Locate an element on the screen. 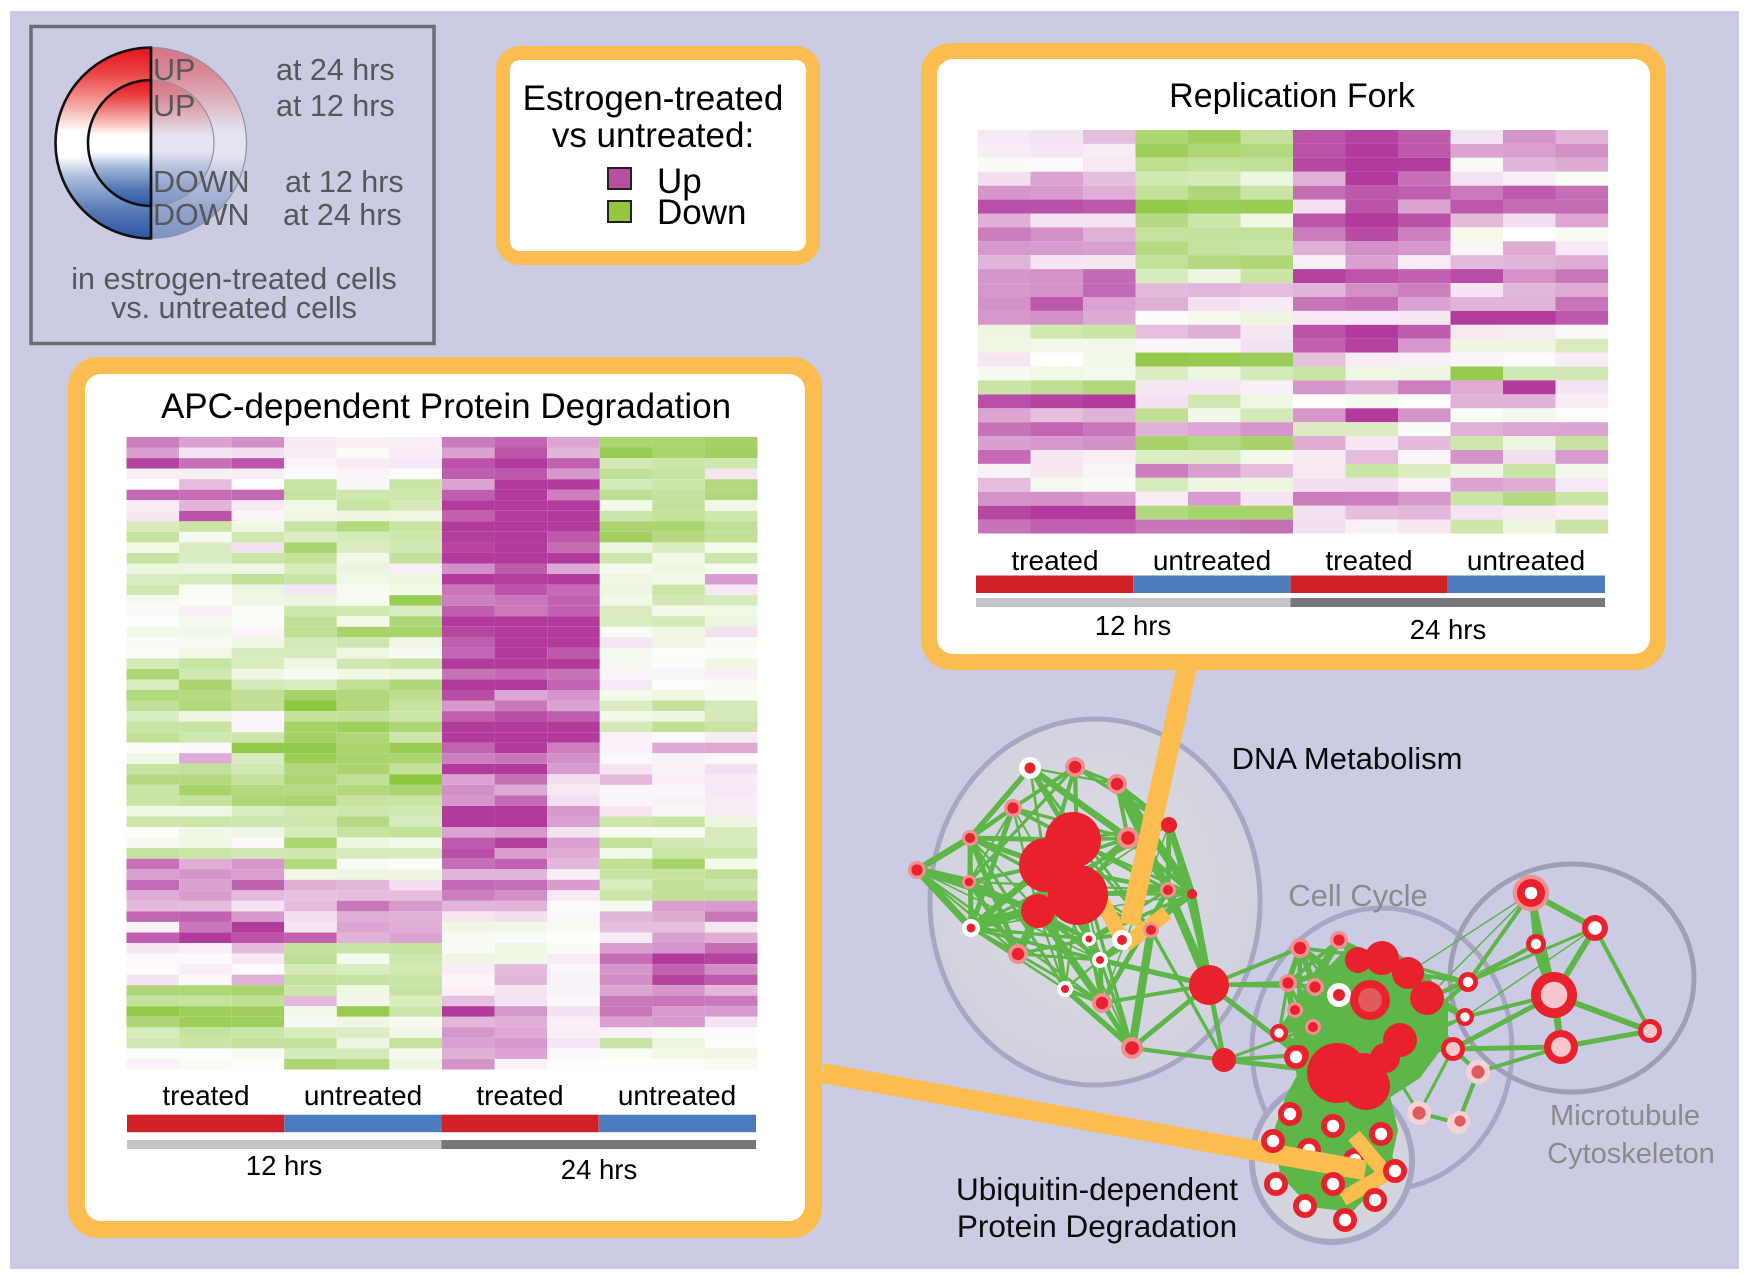 The height and width of the screenshot is (1279, 1750). svg-text: Replication Fork is located at coordinates (1292, 96).